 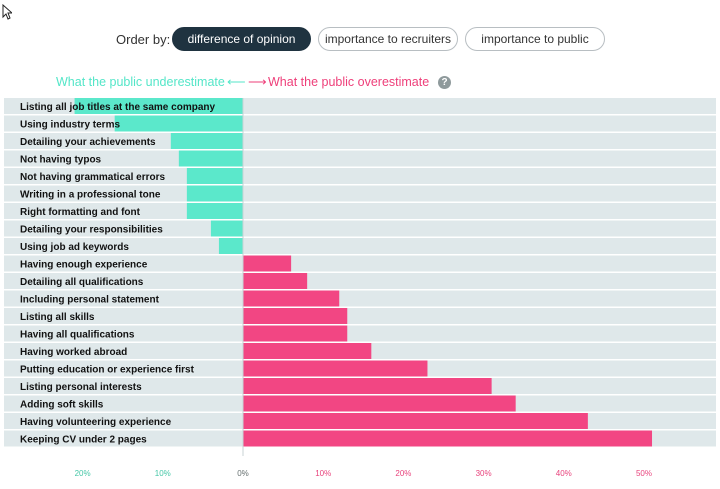 What do you see at coordinates (535, 39) in the screenshot?
I see `order-public-button: importance to public` at bounding box center [535, 39].